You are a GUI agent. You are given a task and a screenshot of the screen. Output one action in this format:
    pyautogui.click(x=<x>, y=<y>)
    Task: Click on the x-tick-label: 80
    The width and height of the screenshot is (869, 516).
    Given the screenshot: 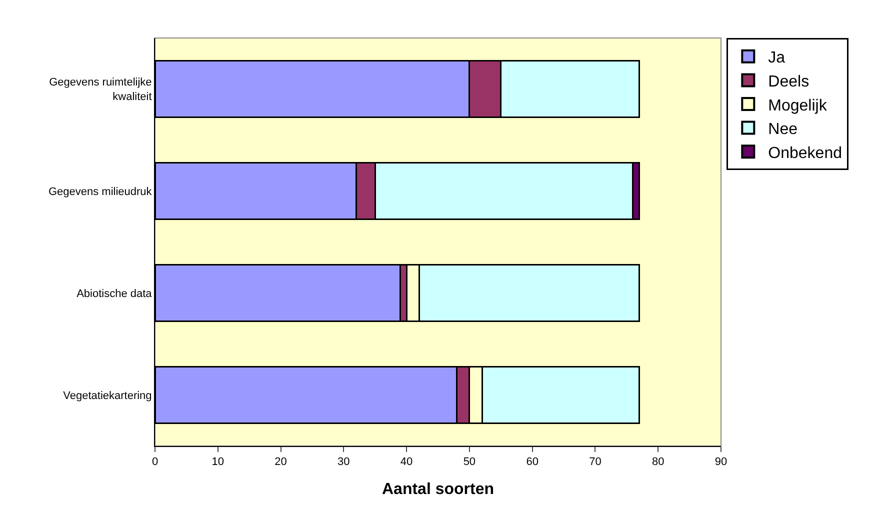 What is the action you would take?
    pyautogui.click(x=658, y=462)
    